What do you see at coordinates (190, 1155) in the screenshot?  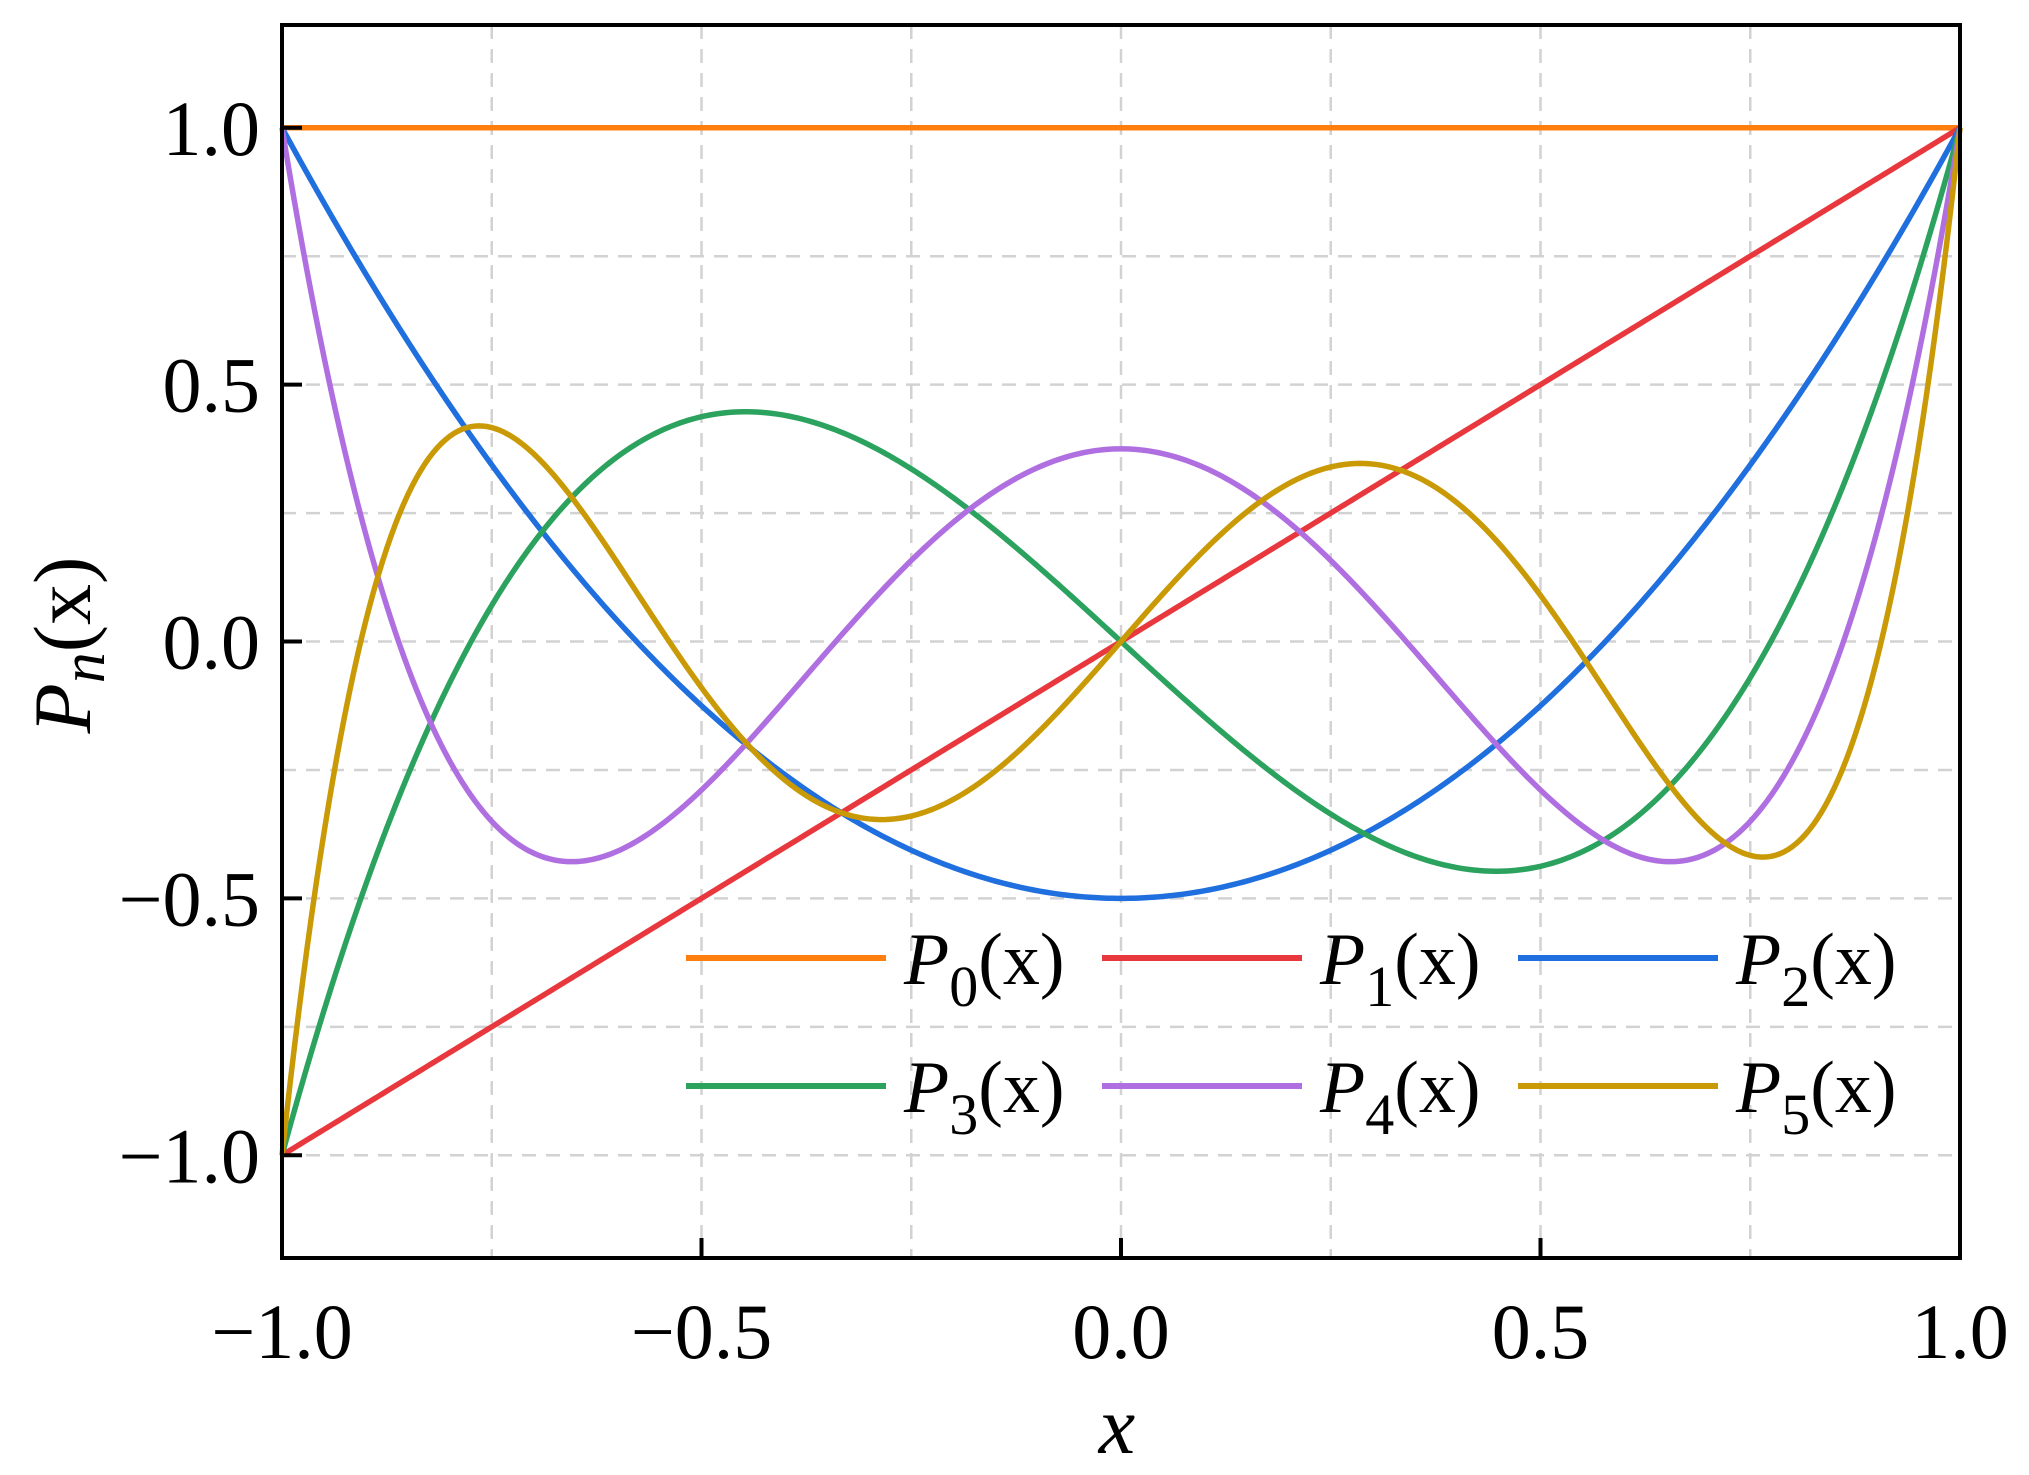 I see `y-tick-label: −1.0` at bounding box center [190, 1155].